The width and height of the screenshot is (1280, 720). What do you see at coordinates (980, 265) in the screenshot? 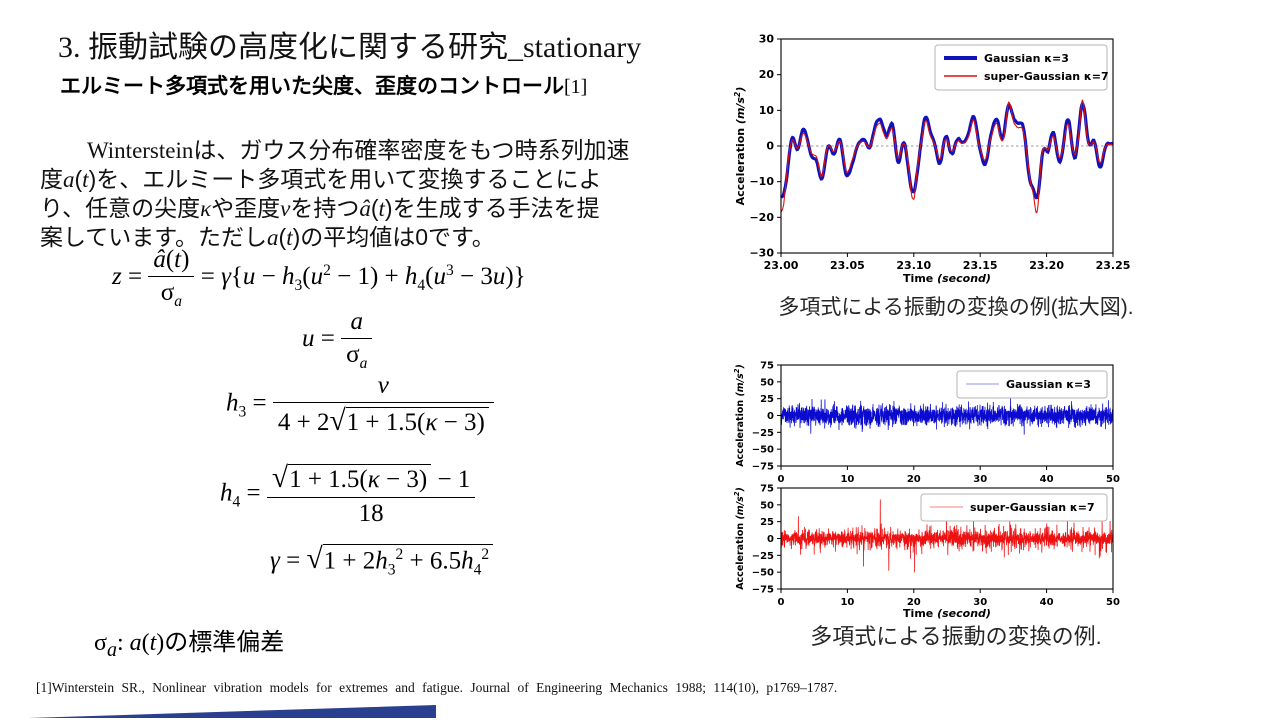
I see `x-tick-label: 23.15` at bounding box center [980, 265].